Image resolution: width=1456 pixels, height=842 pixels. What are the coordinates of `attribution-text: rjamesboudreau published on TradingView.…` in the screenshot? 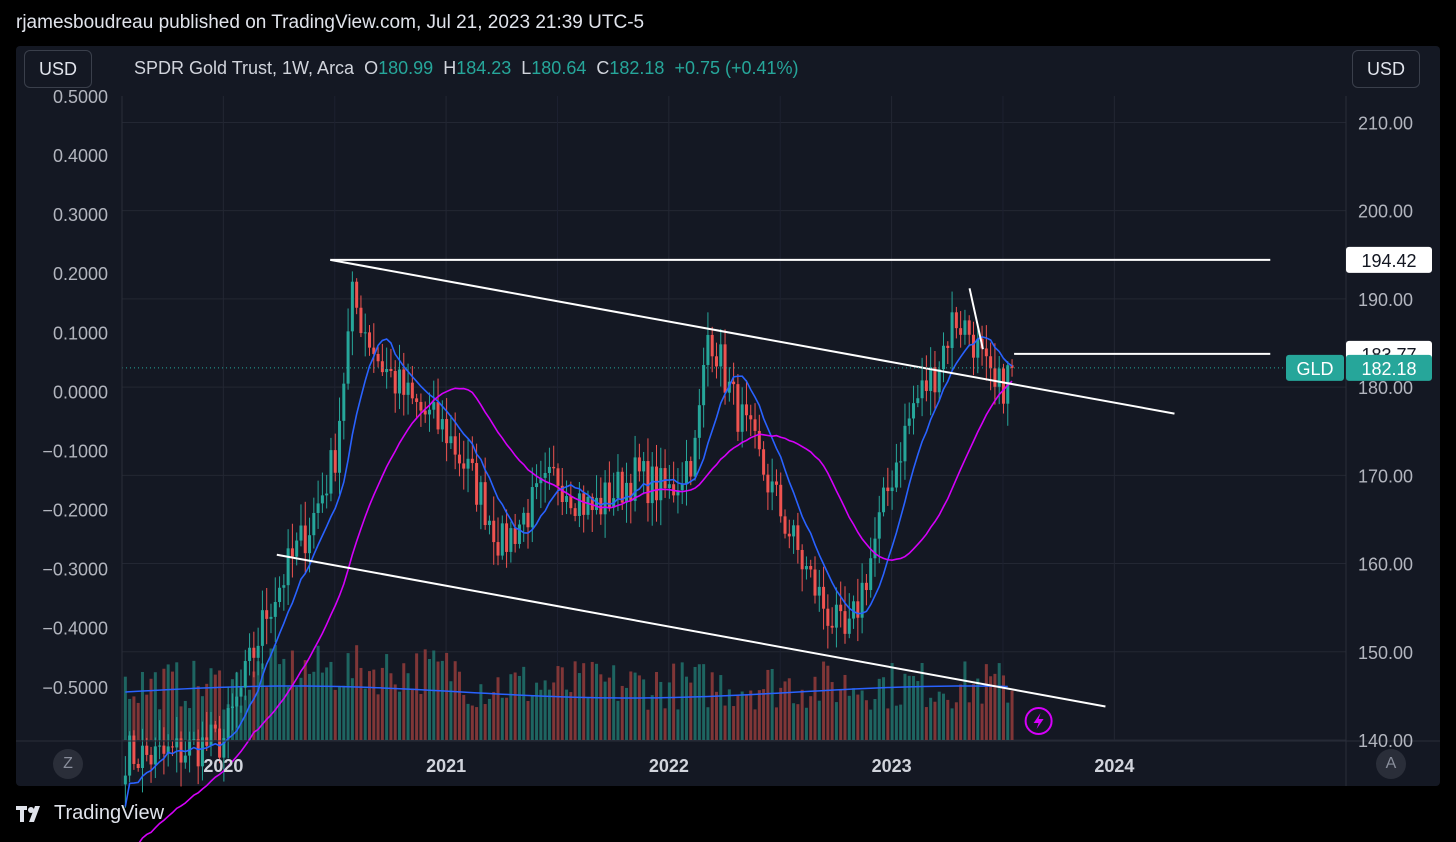 It's located at (330, 22).